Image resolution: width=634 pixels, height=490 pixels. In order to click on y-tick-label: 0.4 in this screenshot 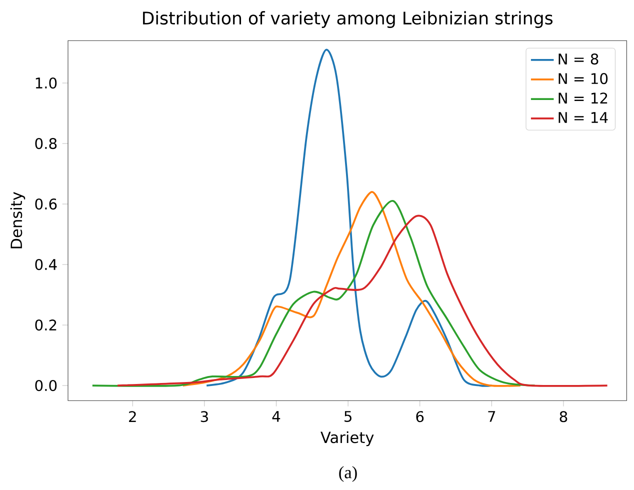, I will do `click(46, 264)`.